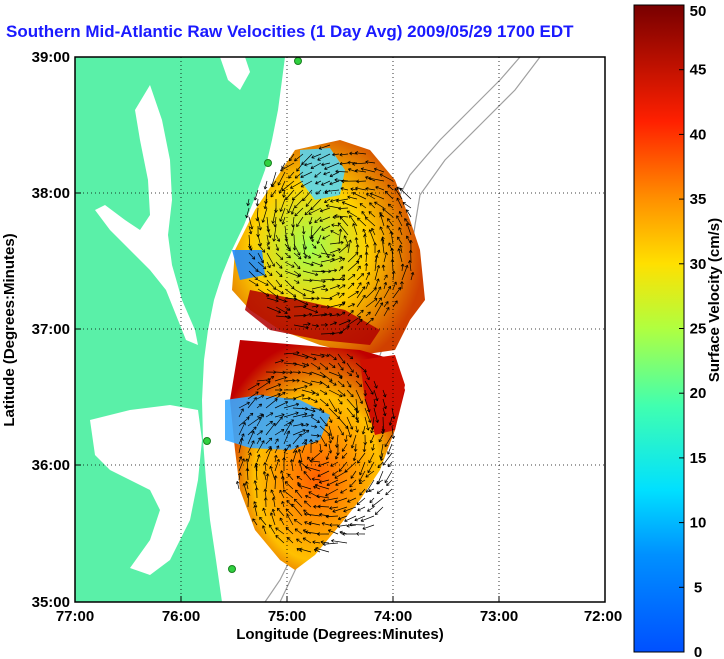 The height and width of the screenshot is (659, 724). I want to click on colorbar-tick-label: 10, so click(698, 523).